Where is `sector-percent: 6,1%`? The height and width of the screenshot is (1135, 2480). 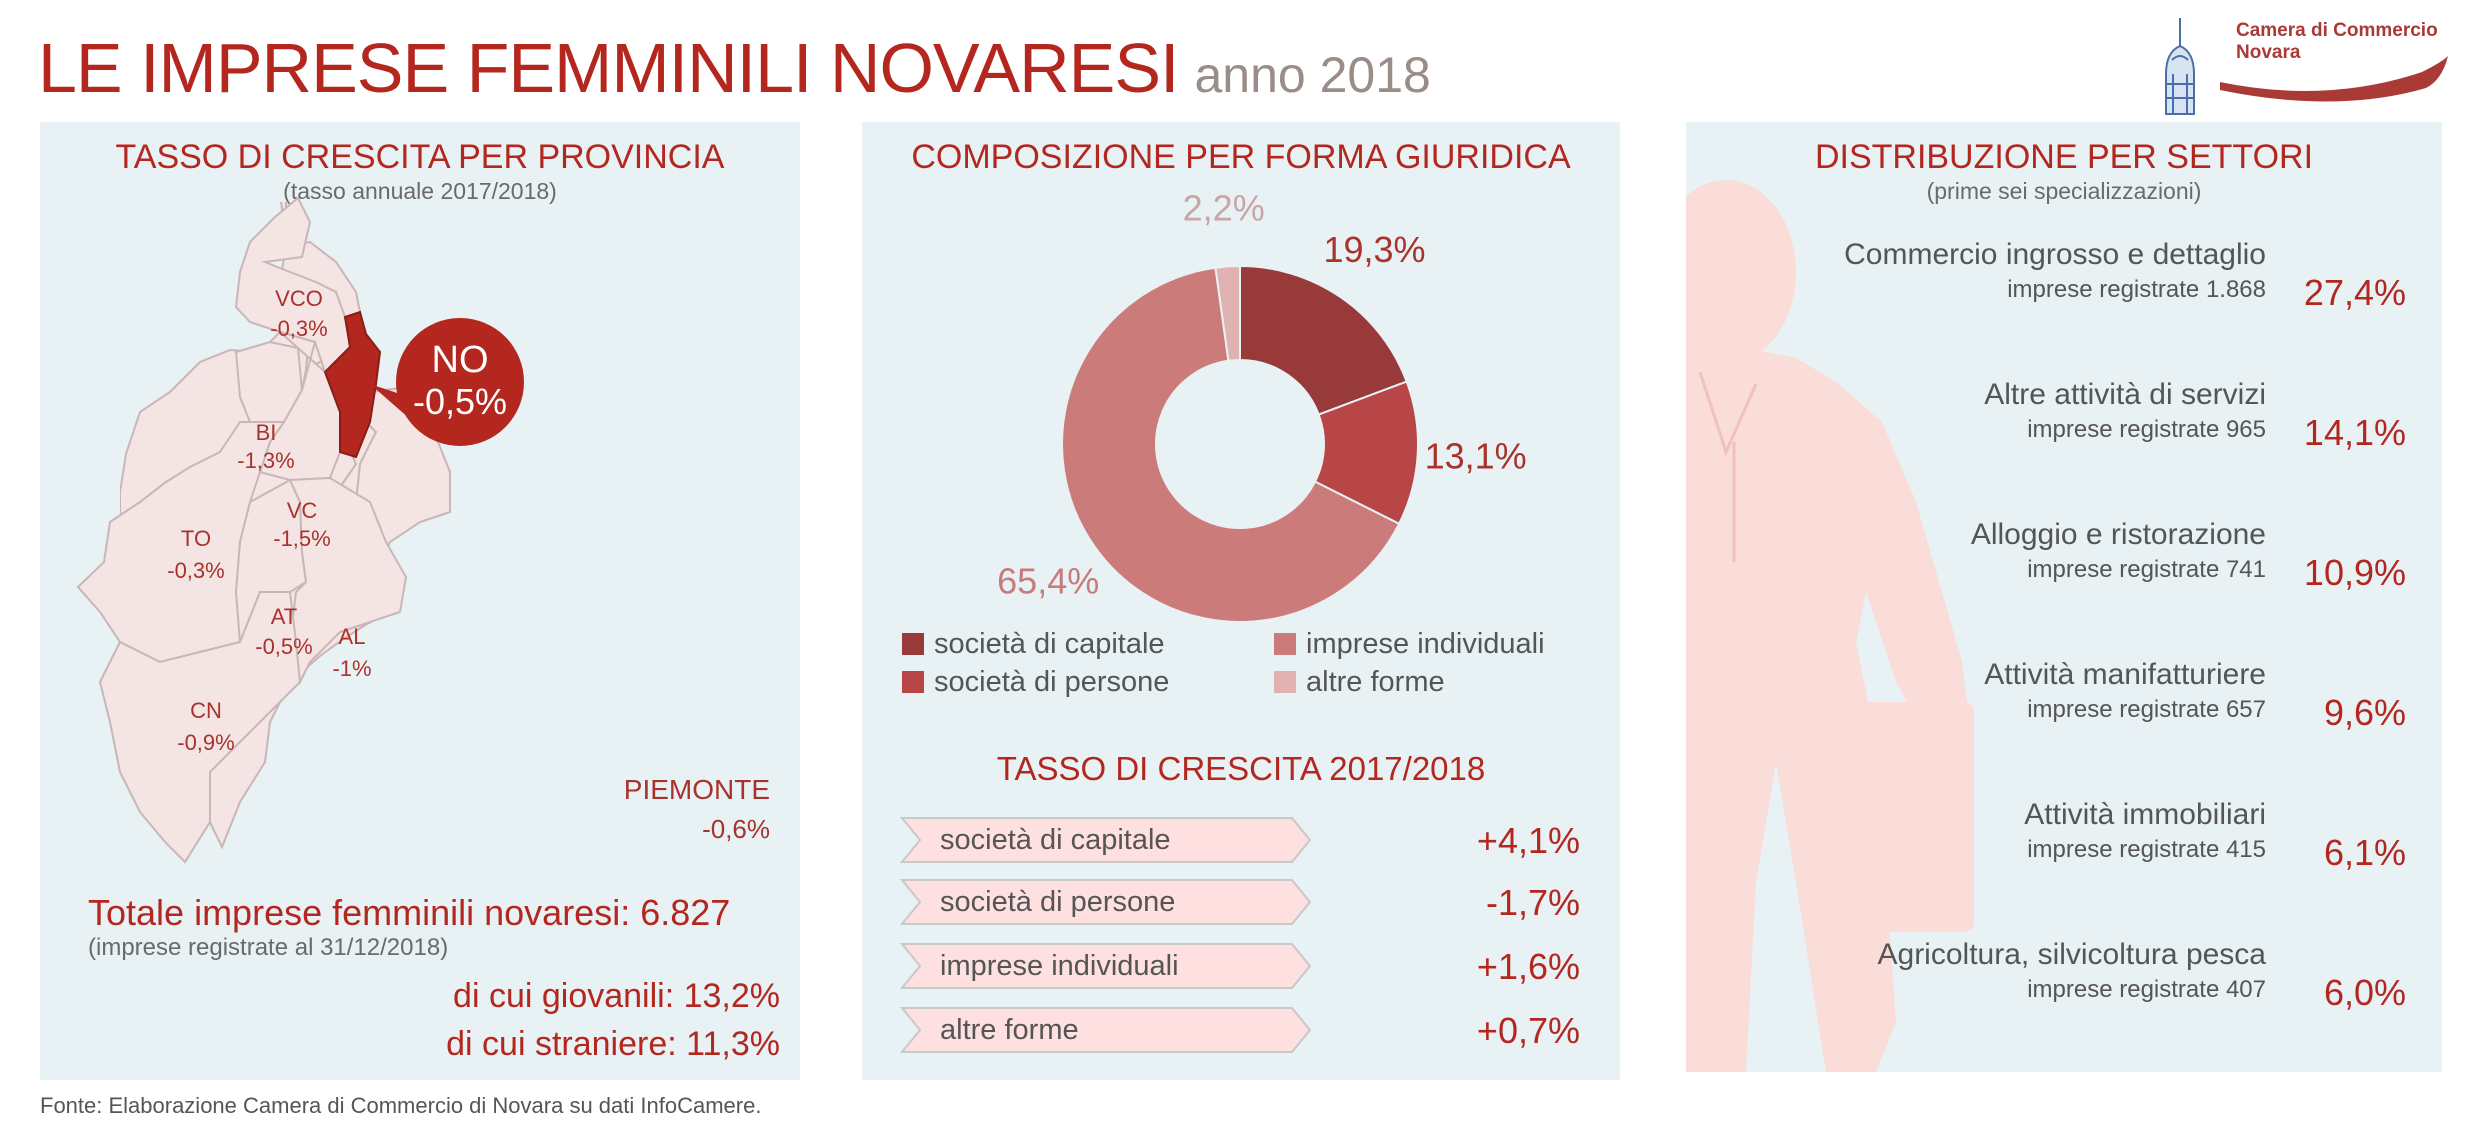
sector-percent: 6,1% is located at coordinates (2364, 852).